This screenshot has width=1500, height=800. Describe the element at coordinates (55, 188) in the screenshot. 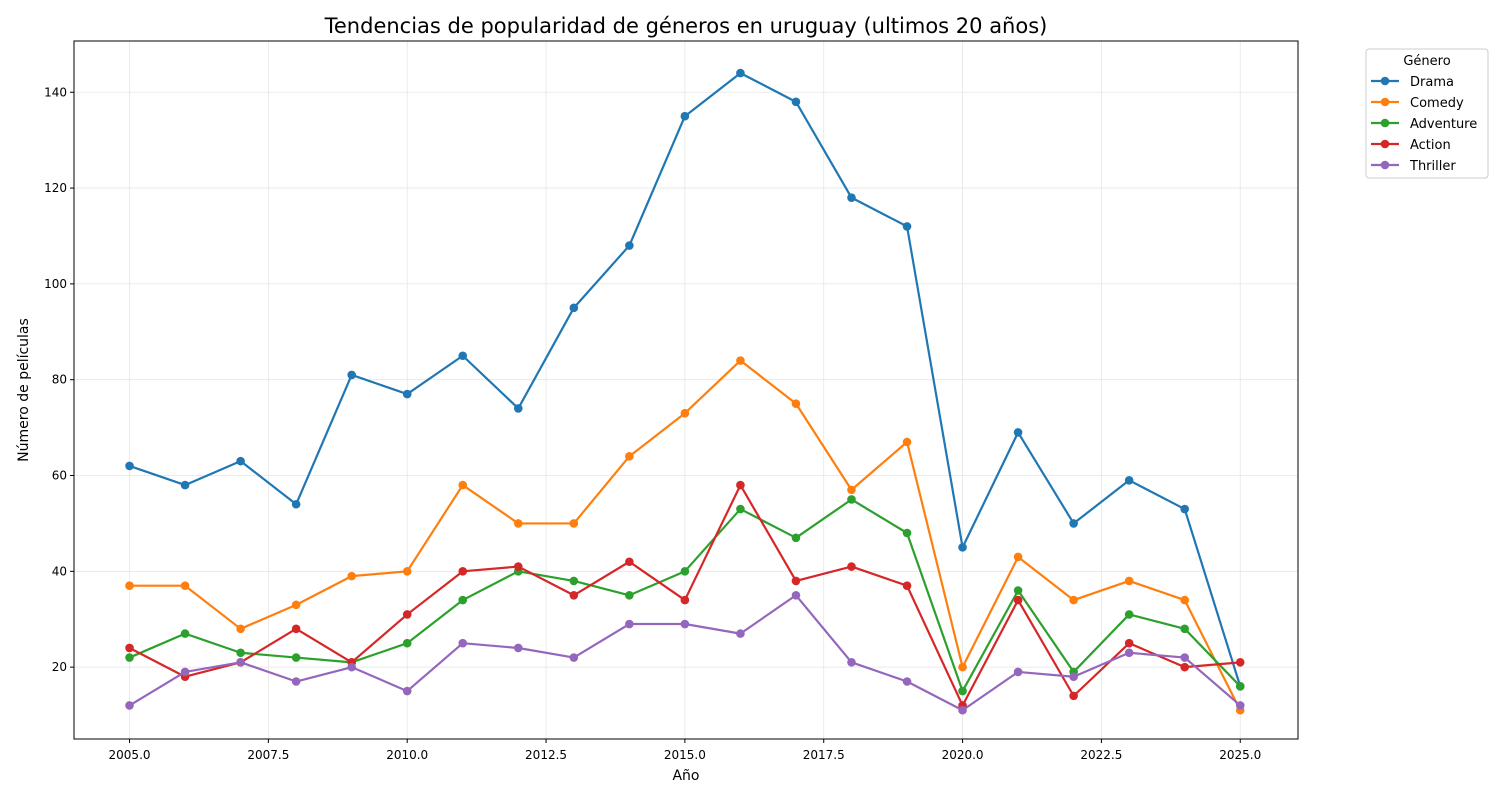

I see `y-tick-label: 120` at that location.